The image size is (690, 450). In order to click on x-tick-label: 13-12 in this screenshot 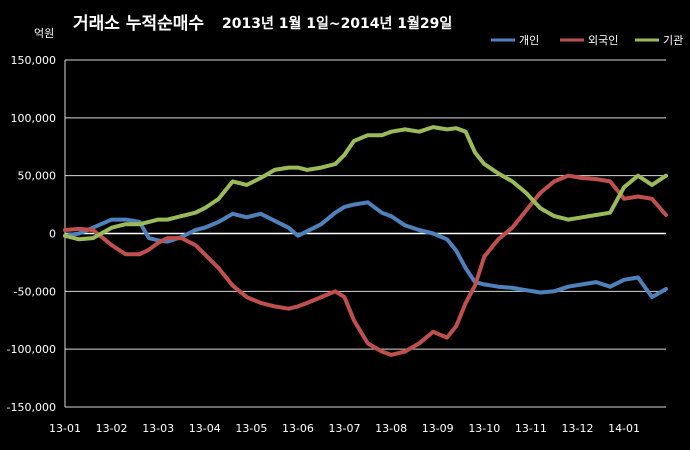, I will do `click(577, 428)`.